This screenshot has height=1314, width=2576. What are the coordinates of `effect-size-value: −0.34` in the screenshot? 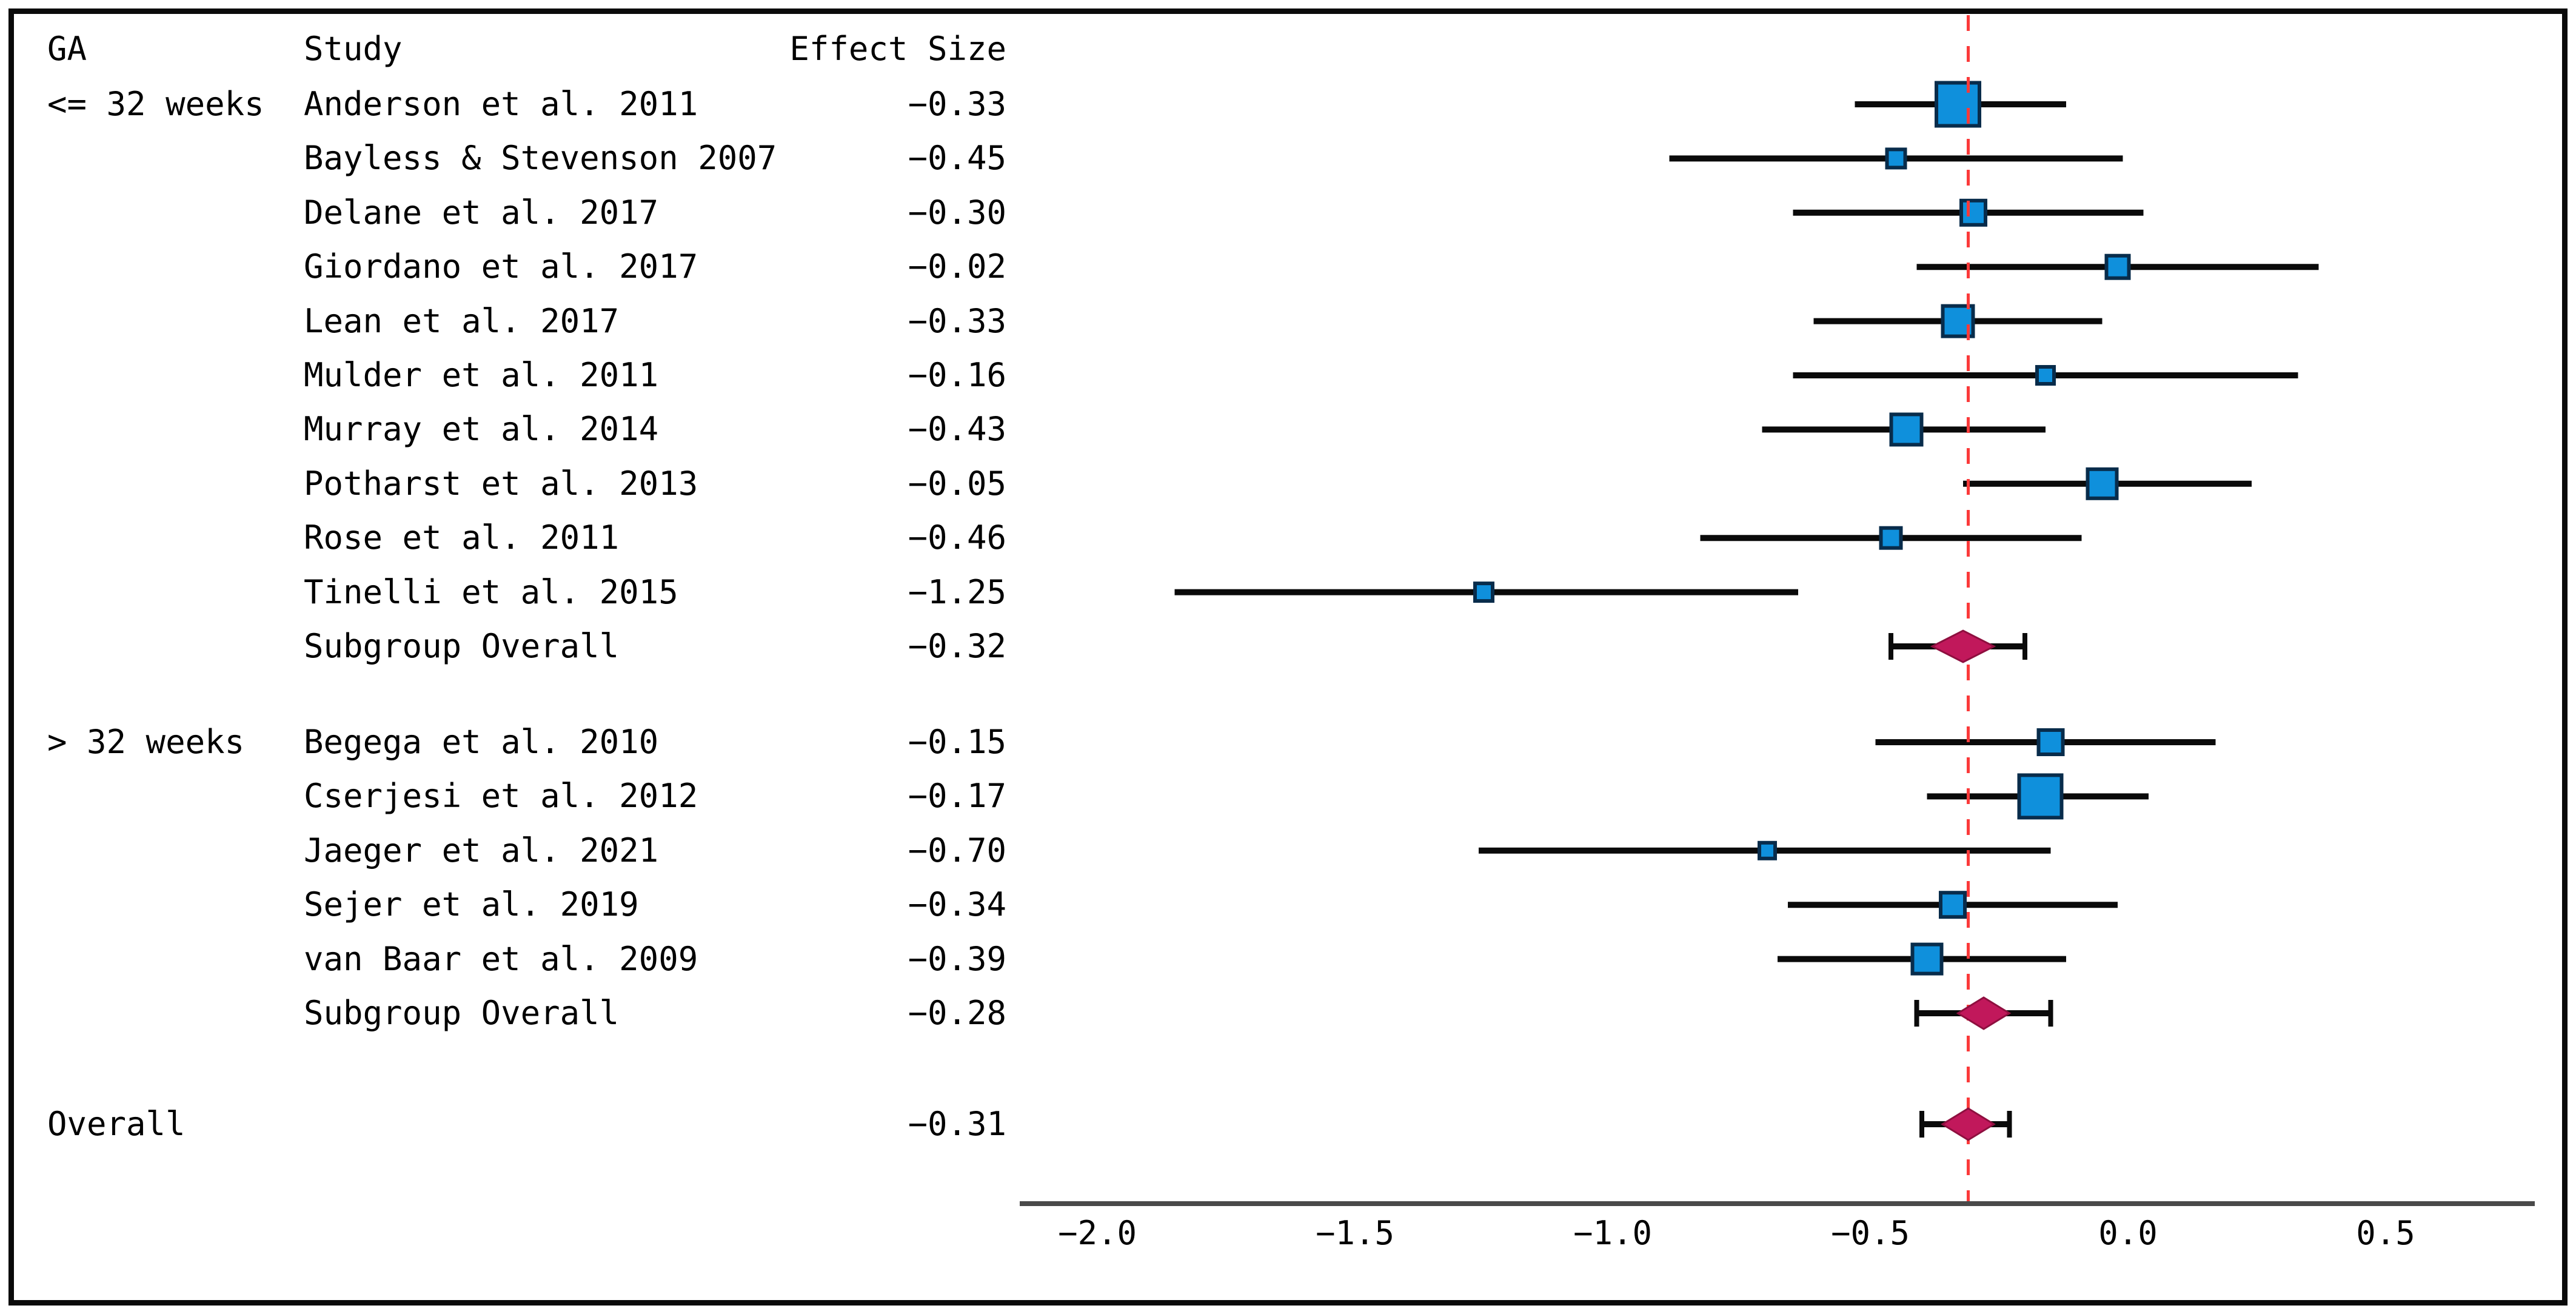 It's located at (957, 905).